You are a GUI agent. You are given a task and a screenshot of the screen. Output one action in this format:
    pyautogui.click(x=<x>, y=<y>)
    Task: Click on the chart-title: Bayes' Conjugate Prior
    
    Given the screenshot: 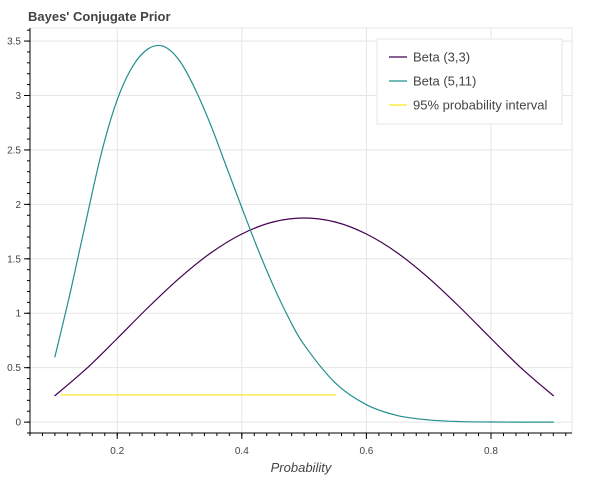 What is the action you would take?
    pyautogui.click(x=99, y=16)
    